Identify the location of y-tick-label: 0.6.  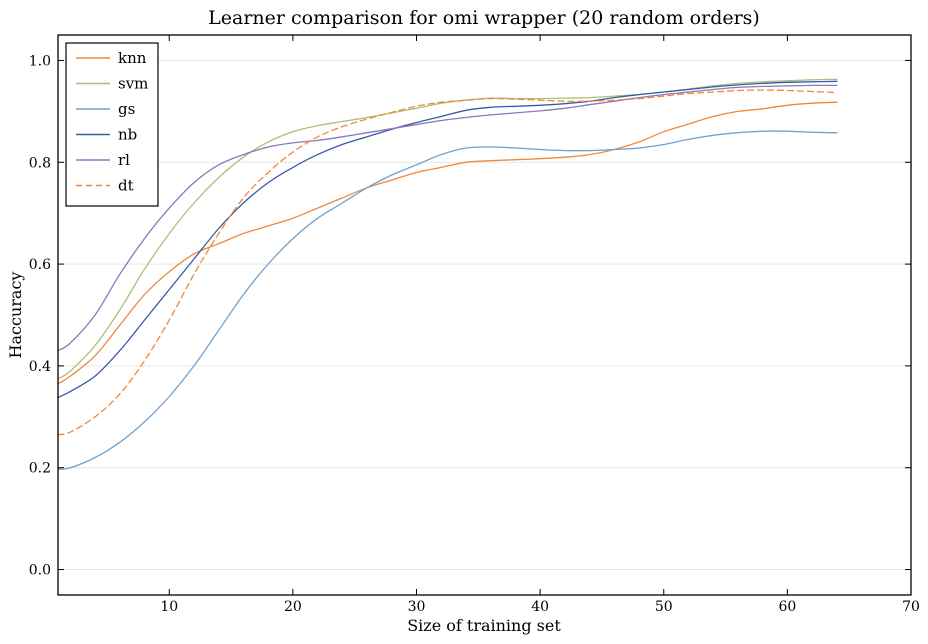
(40, 265).